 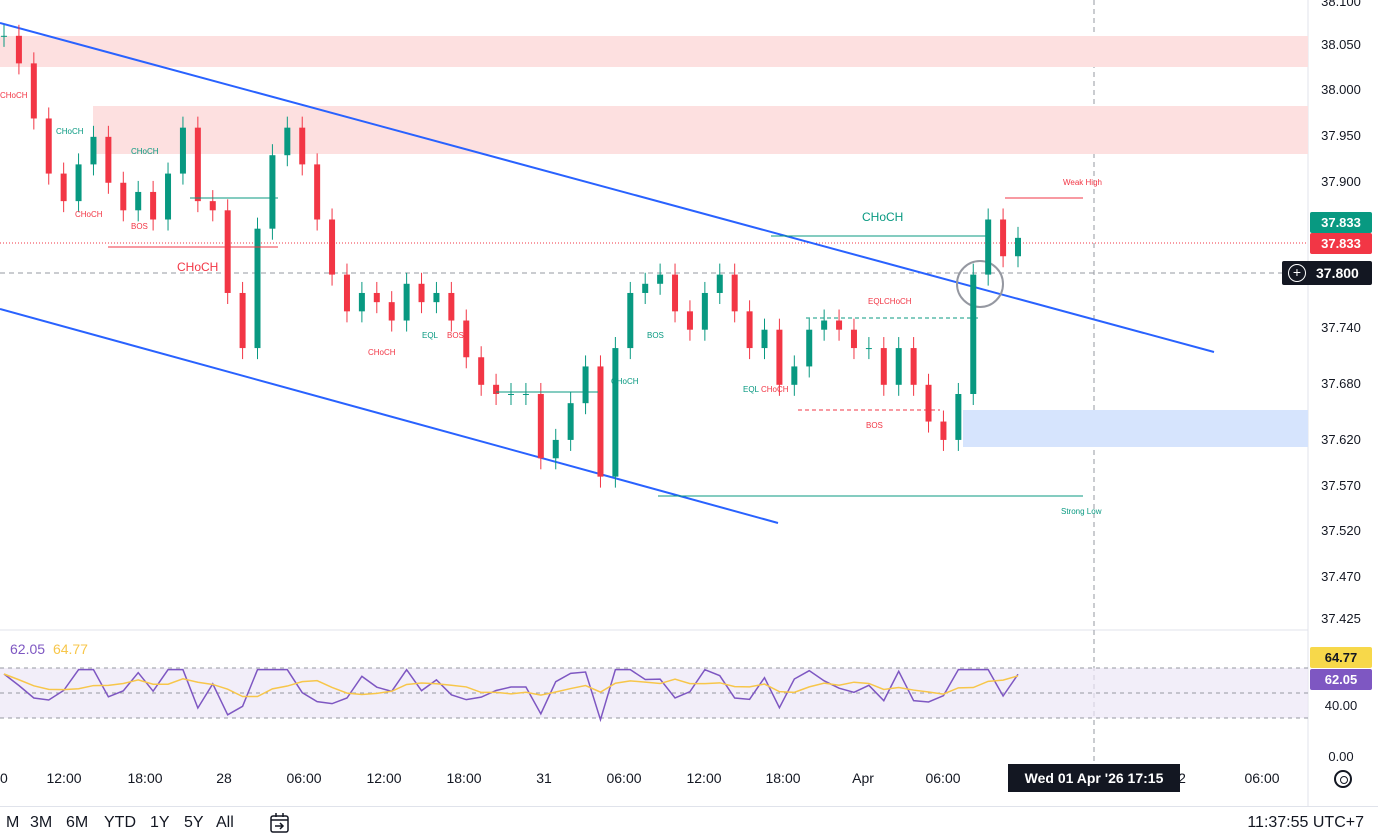 I want to click on time-label: 2, so click(x=1182, y=778).